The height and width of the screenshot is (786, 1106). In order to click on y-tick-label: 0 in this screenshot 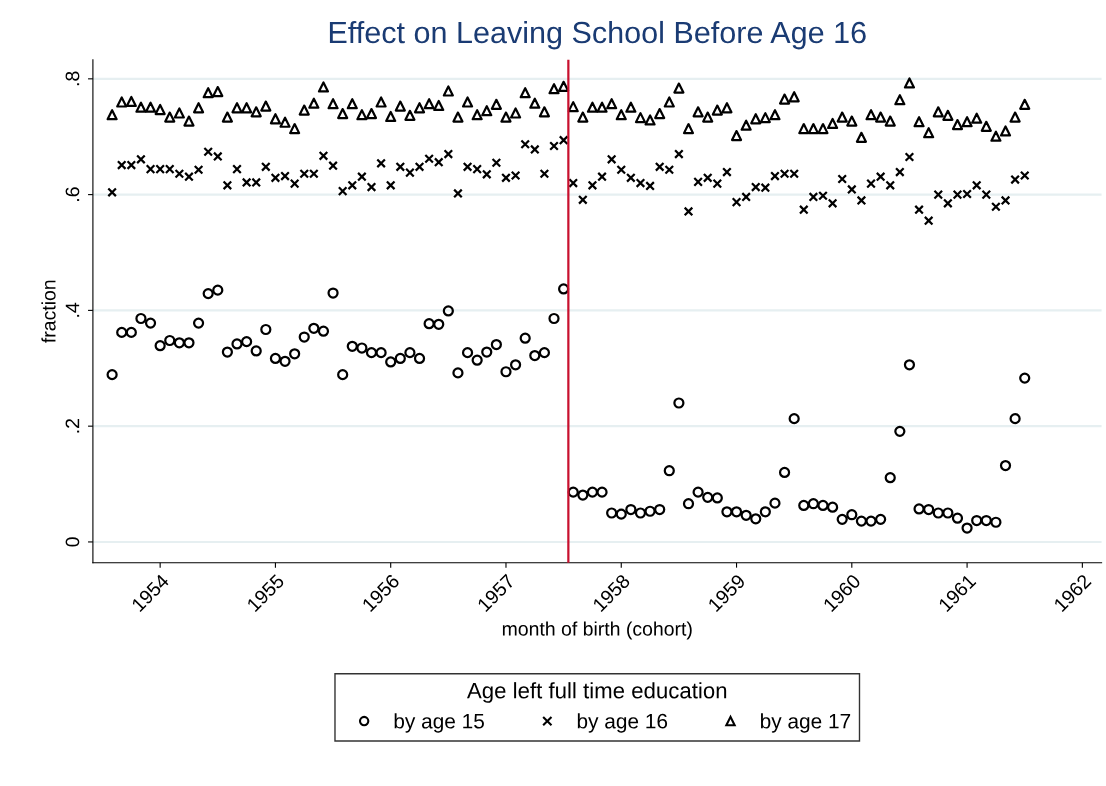, I will do `click(72, 542)`.